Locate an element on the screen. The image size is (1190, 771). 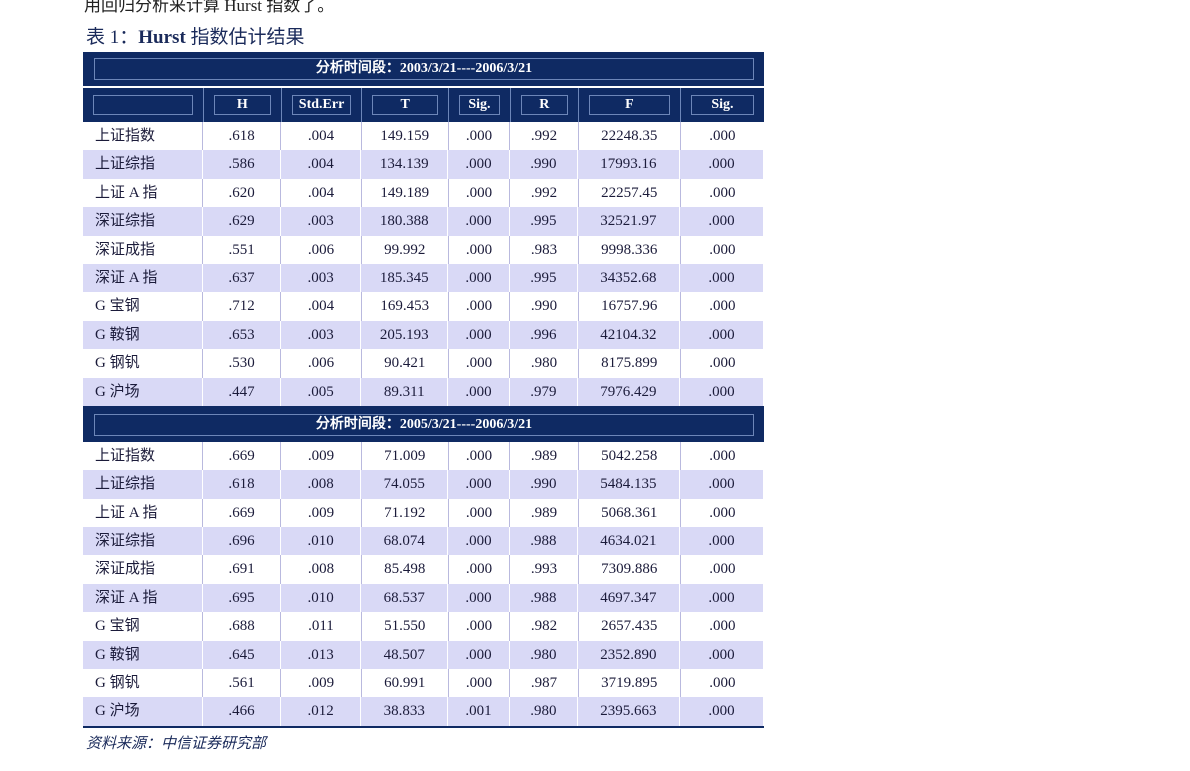
value-cell: 42104.32 is located at coordinates (629, 335).